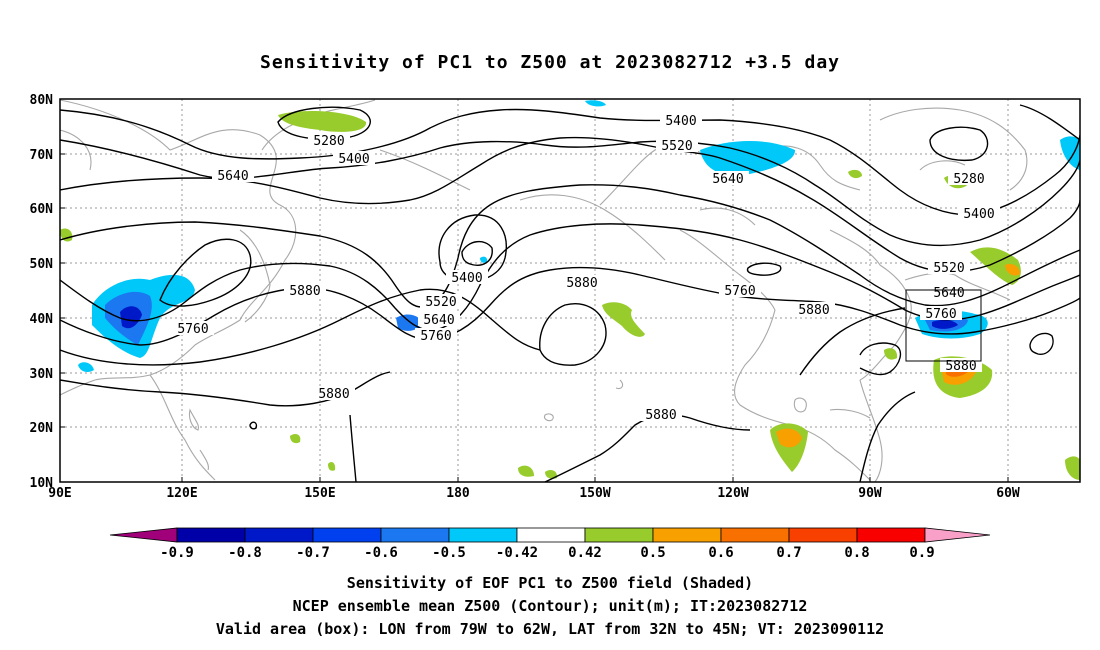 Image resolution: width=1100 pixels, height=650 pixels. I want to click on lon-tick-label: 60W, so click(1008, 493).